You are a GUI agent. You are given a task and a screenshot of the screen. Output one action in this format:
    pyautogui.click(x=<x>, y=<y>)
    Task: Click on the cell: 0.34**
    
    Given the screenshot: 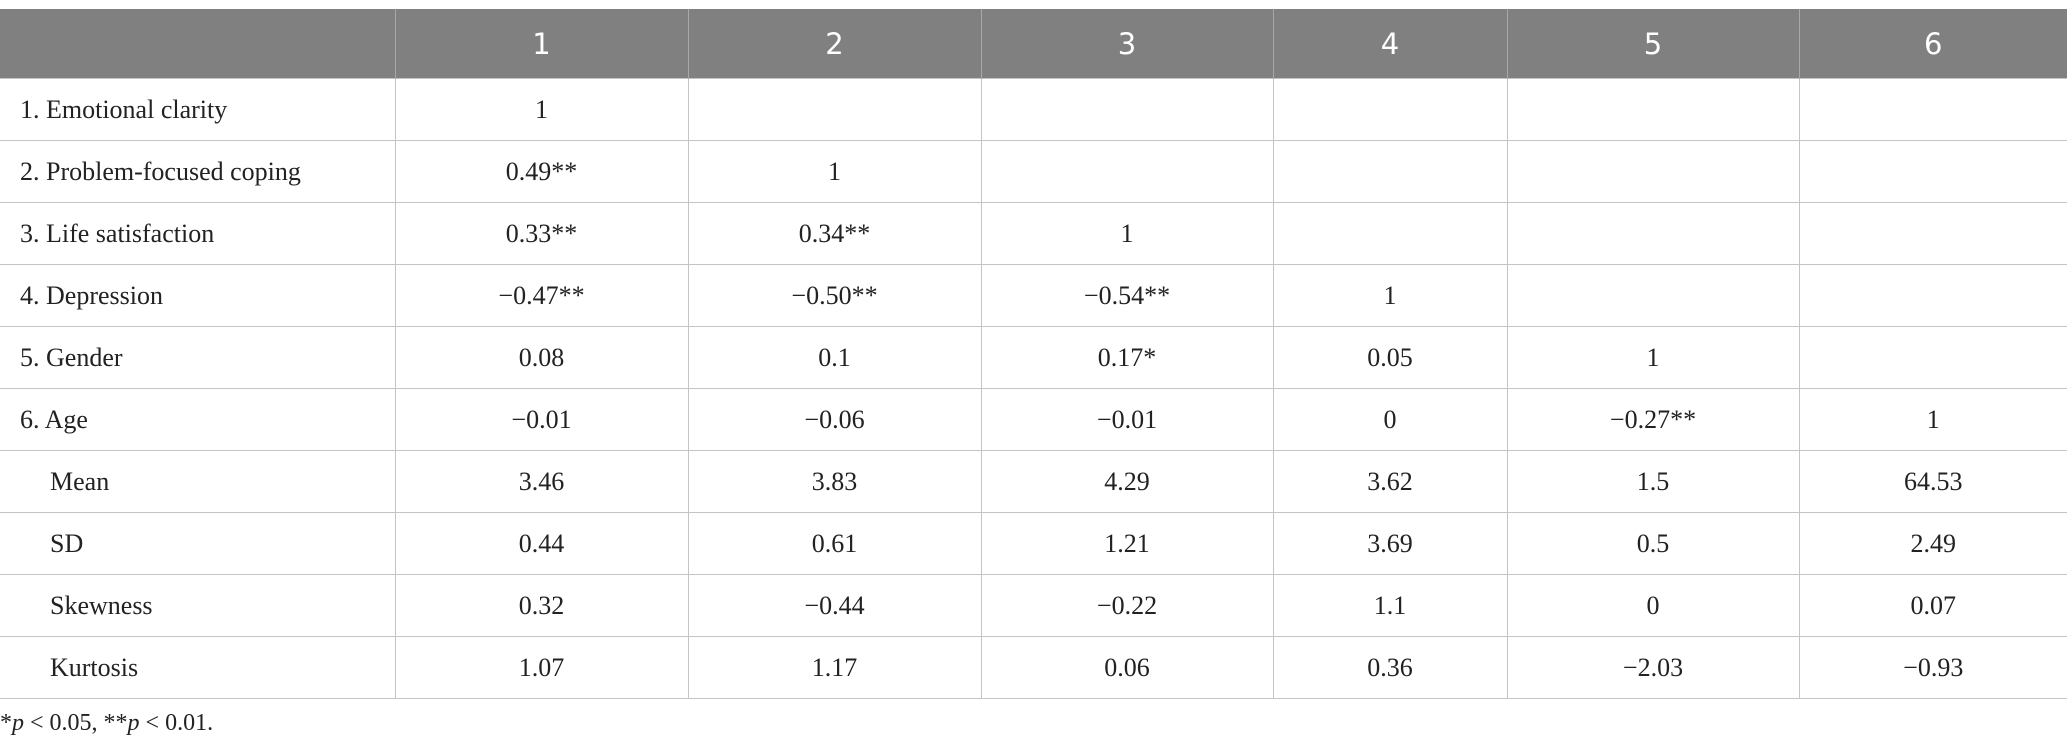 What is the action you would take?
    pyautogui.click(x=834, y=233)
    